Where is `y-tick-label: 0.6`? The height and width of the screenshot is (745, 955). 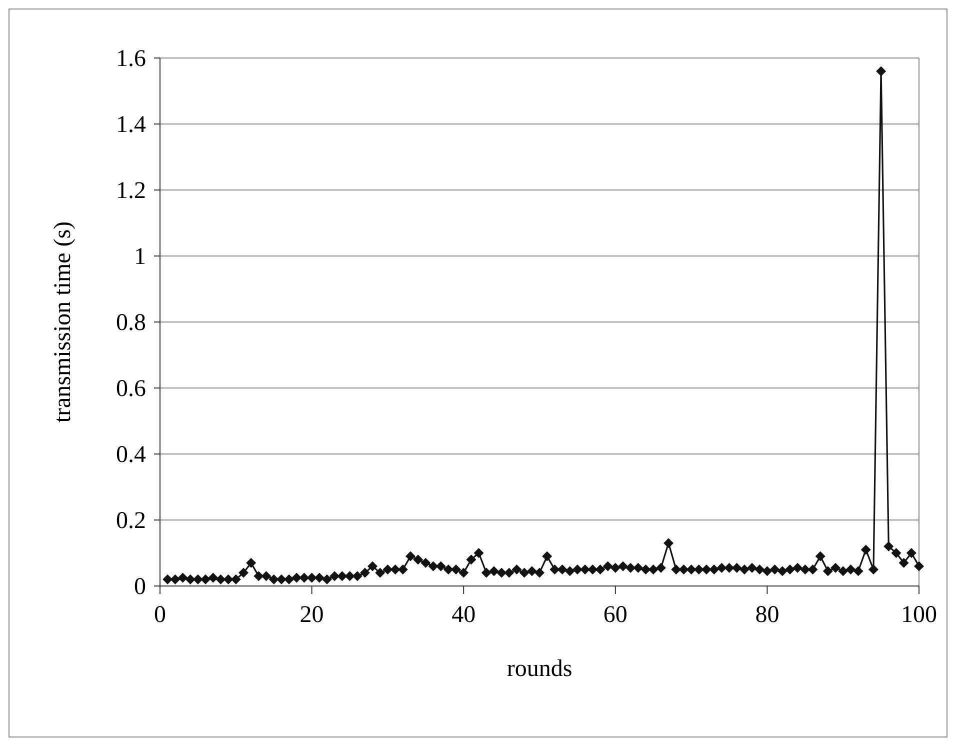
y-tick-label: 0.6 is located at coordinates (131, 389).